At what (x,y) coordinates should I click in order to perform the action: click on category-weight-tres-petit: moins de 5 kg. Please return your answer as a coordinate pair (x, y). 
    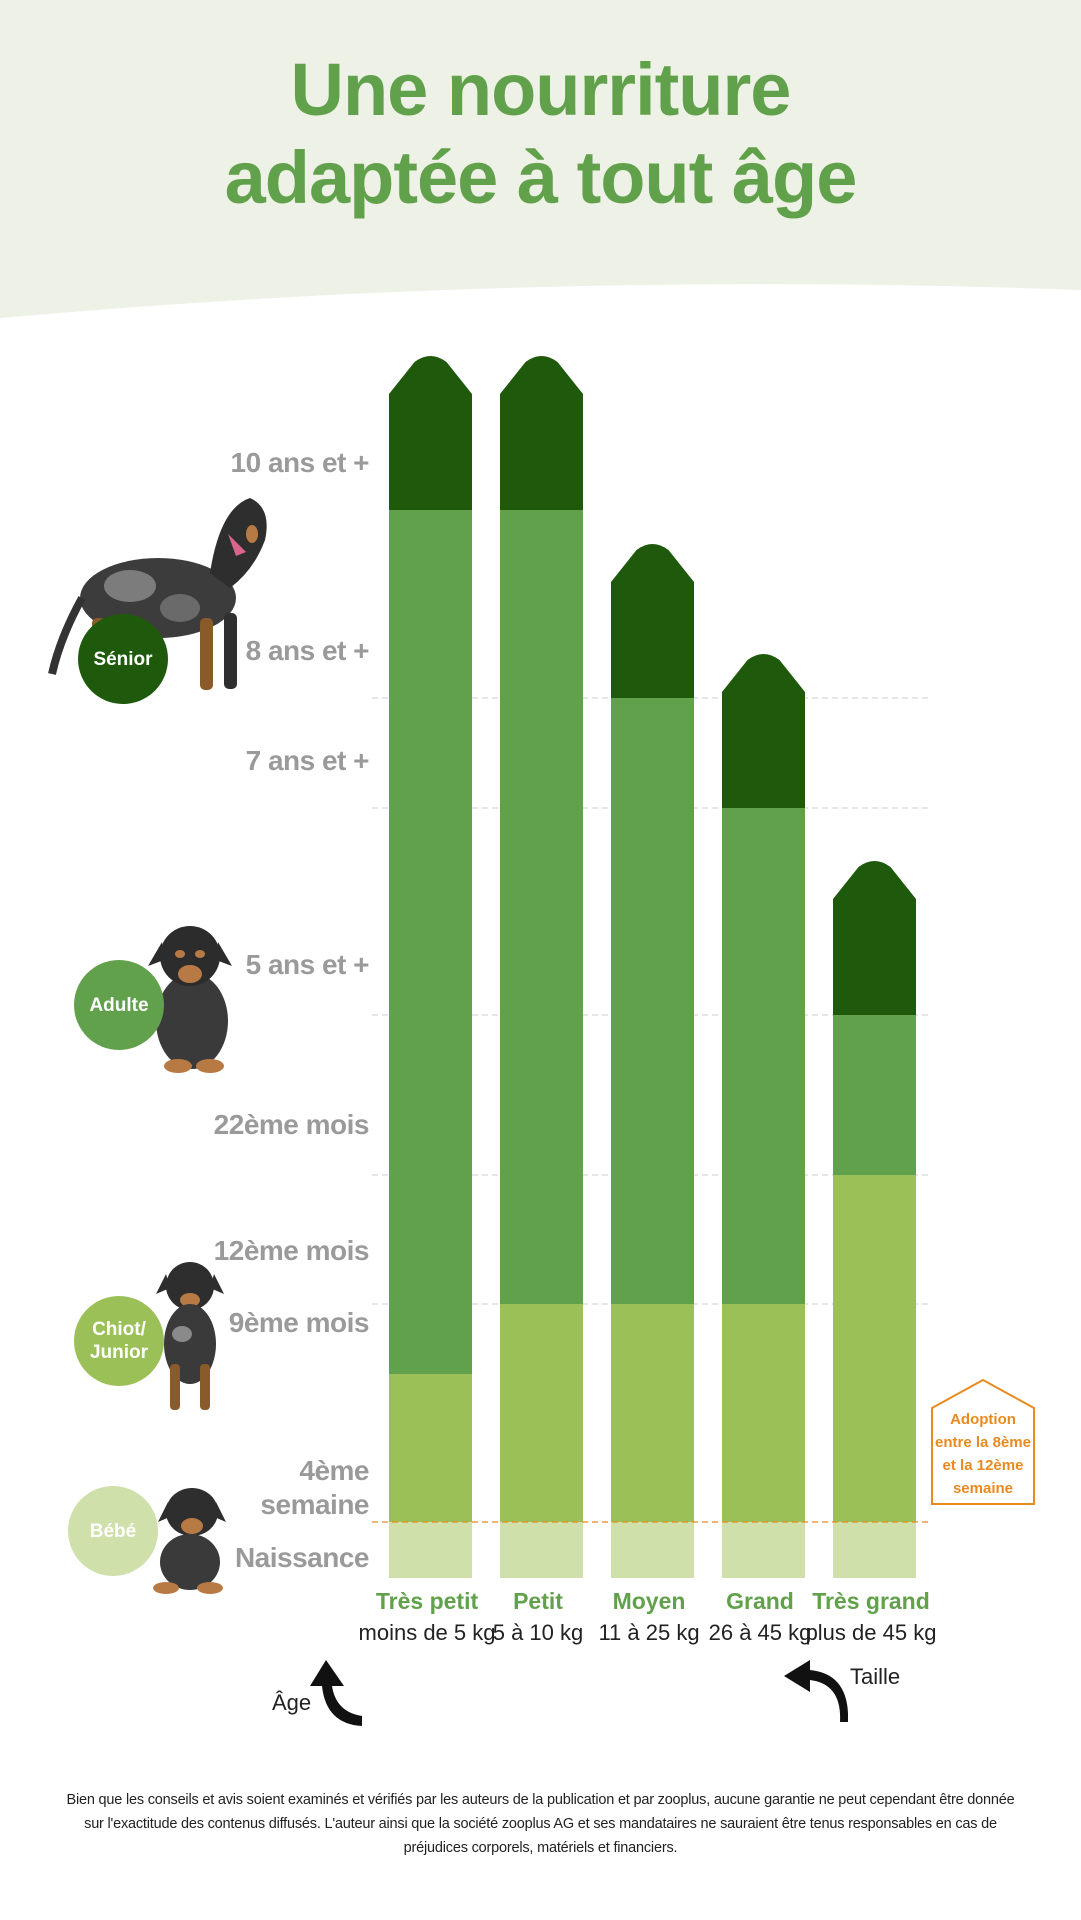
    Looking at the image, I should click on (427, 1632).